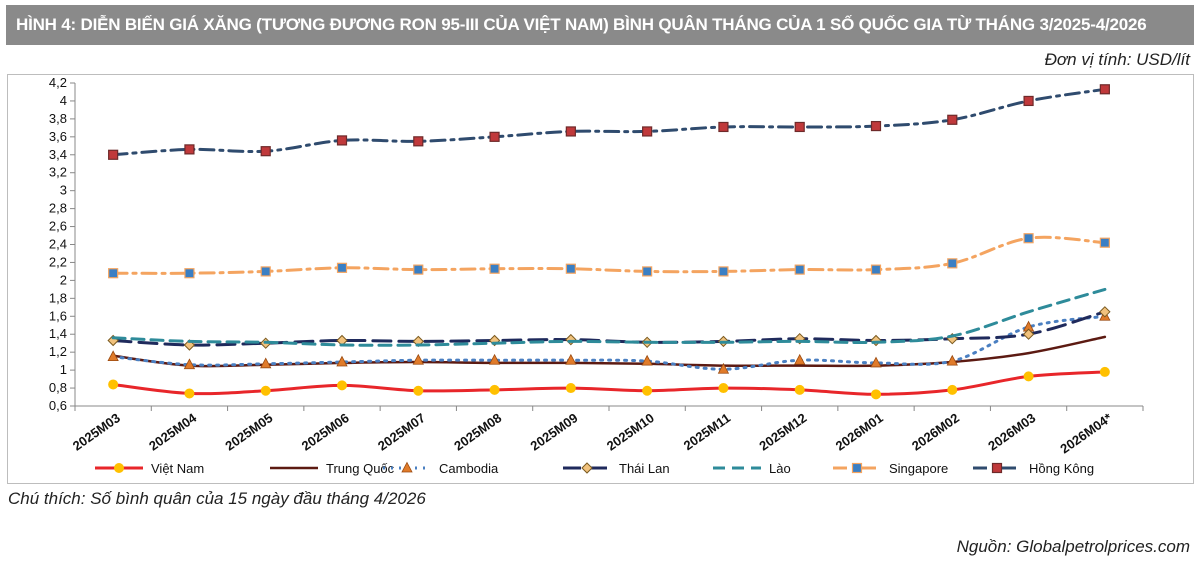  What do you see at coordinates (780, 468) in the screenshot?
I see `legend-label: Lào` at bounding box center [780, 468].